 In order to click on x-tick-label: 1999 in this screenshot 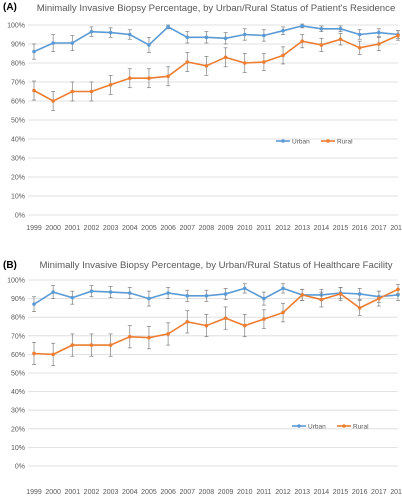, I will do `click(34, 228)`.